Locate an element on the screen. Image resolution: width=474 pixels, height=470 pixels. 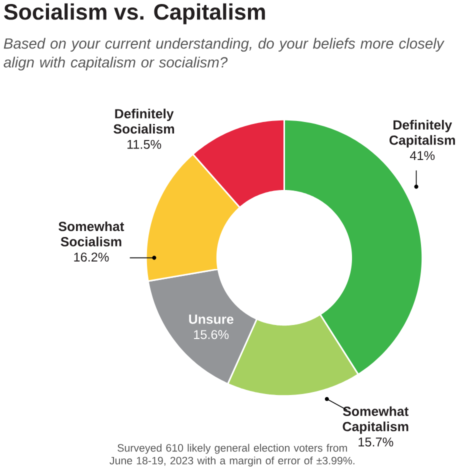
slice-label: Somewhat Socialism is located at coordinates (91, 234).